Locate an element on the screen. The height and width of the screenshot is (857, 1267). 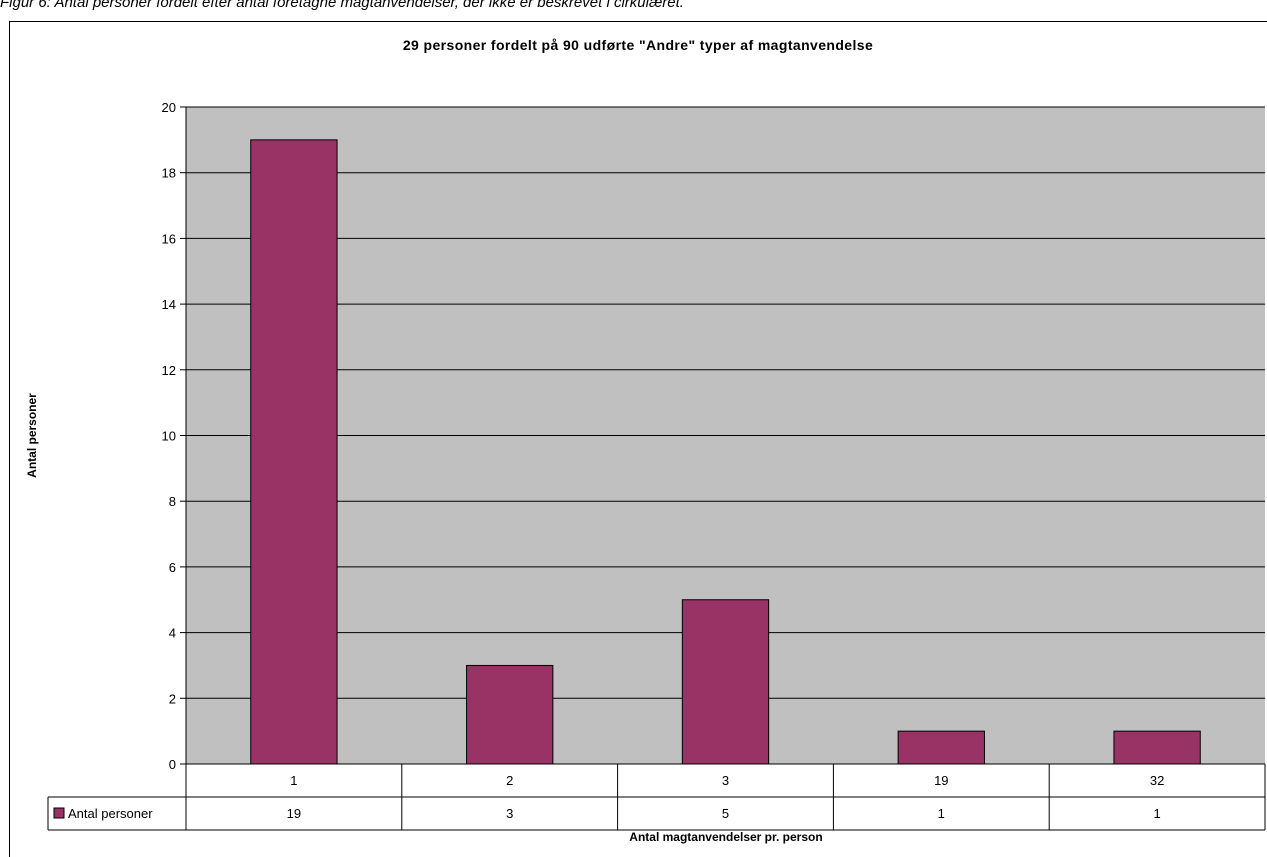
y-tick-label: 4 is located at coordinates (172, 633).